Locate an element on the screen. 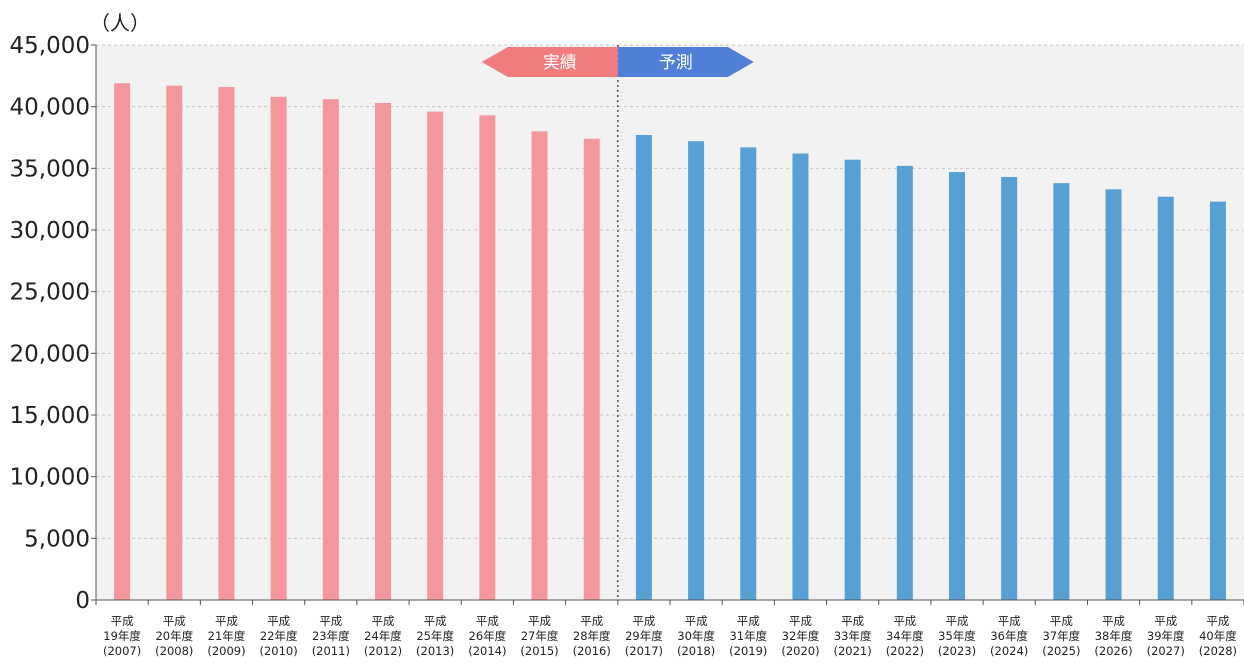 Image resolution: width=1244 pixels, height=666 pixels. x-tick-label: 平成 39年度(2027) is located at coordinates (1166, 636).